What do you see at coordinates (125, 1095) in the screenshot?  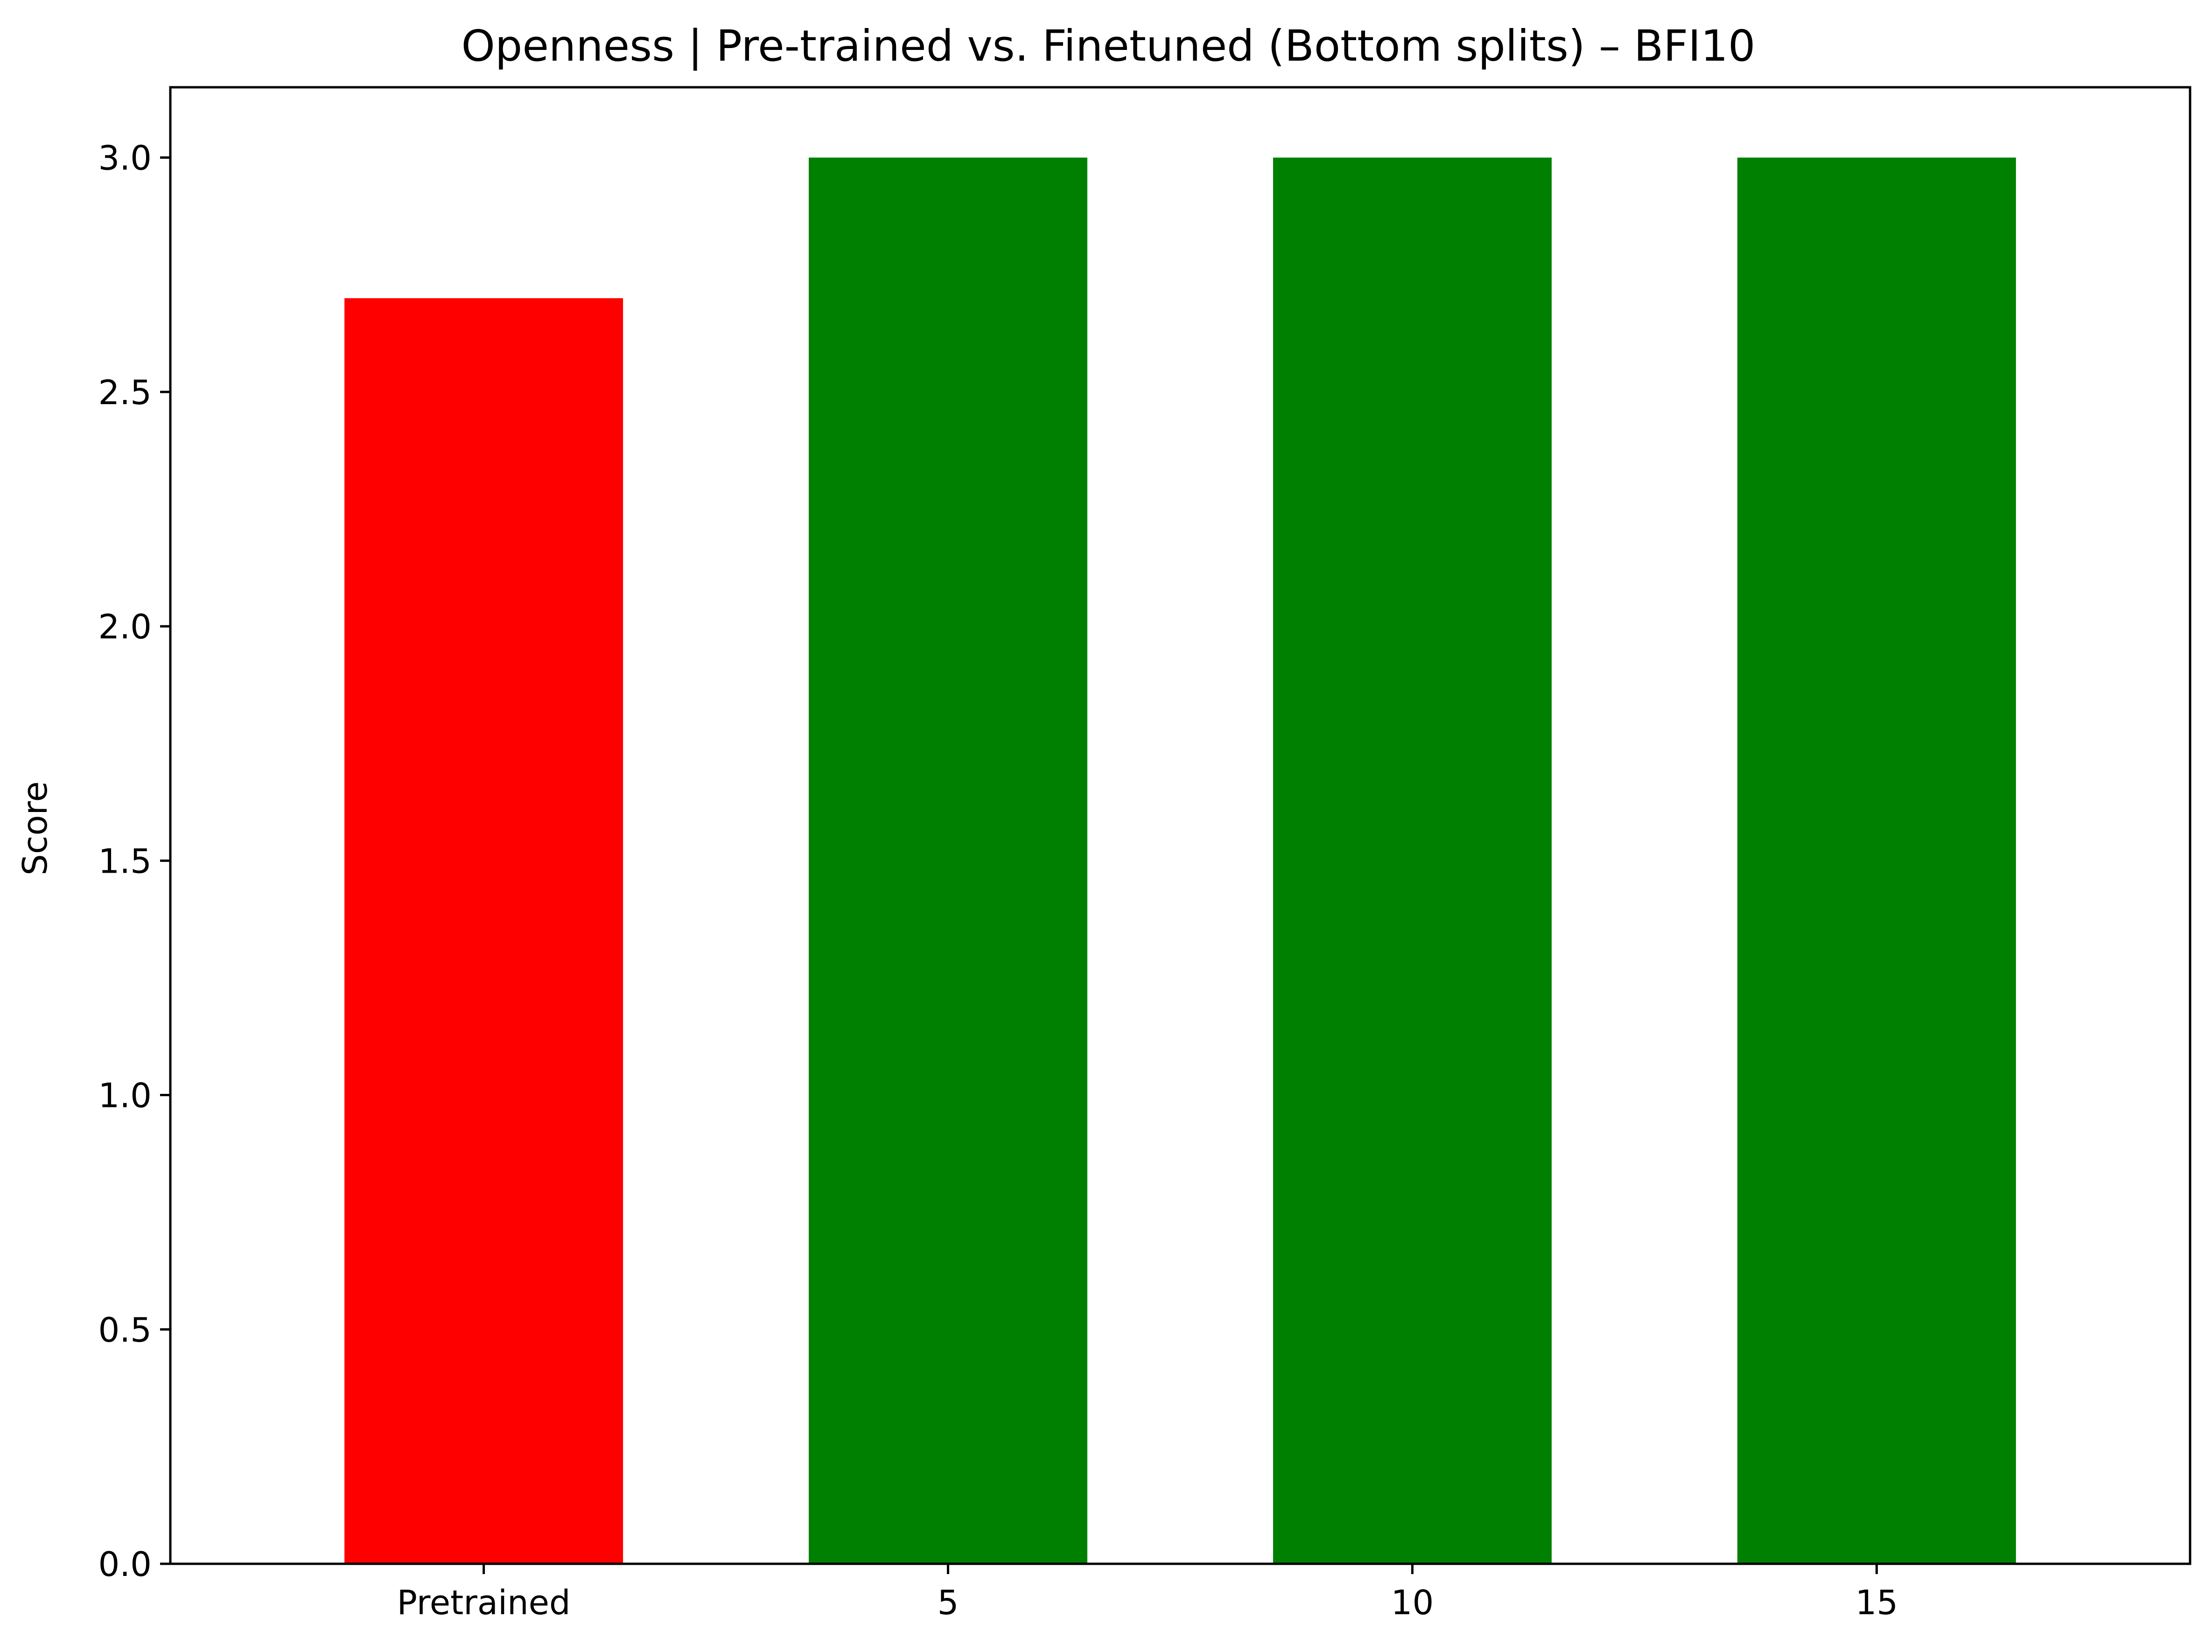 I see `y-tick-label: 1.0` at bounding box center [125, 1095].